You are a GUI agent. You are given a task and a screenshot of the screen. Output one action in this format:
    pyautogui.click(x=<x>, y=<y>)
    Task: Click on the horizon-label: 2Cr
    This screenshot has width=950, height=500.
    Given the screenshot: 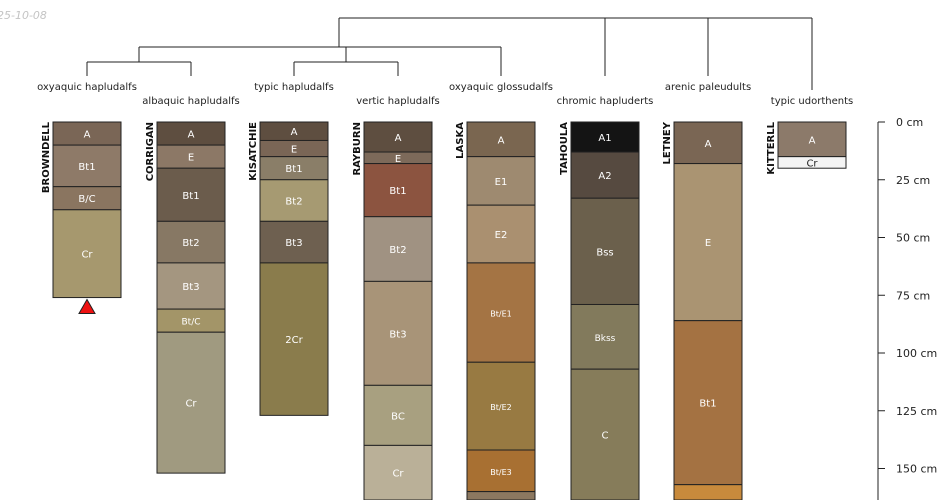 What is the action you would take?
    pyautogui.click(x=294, y=340)
    